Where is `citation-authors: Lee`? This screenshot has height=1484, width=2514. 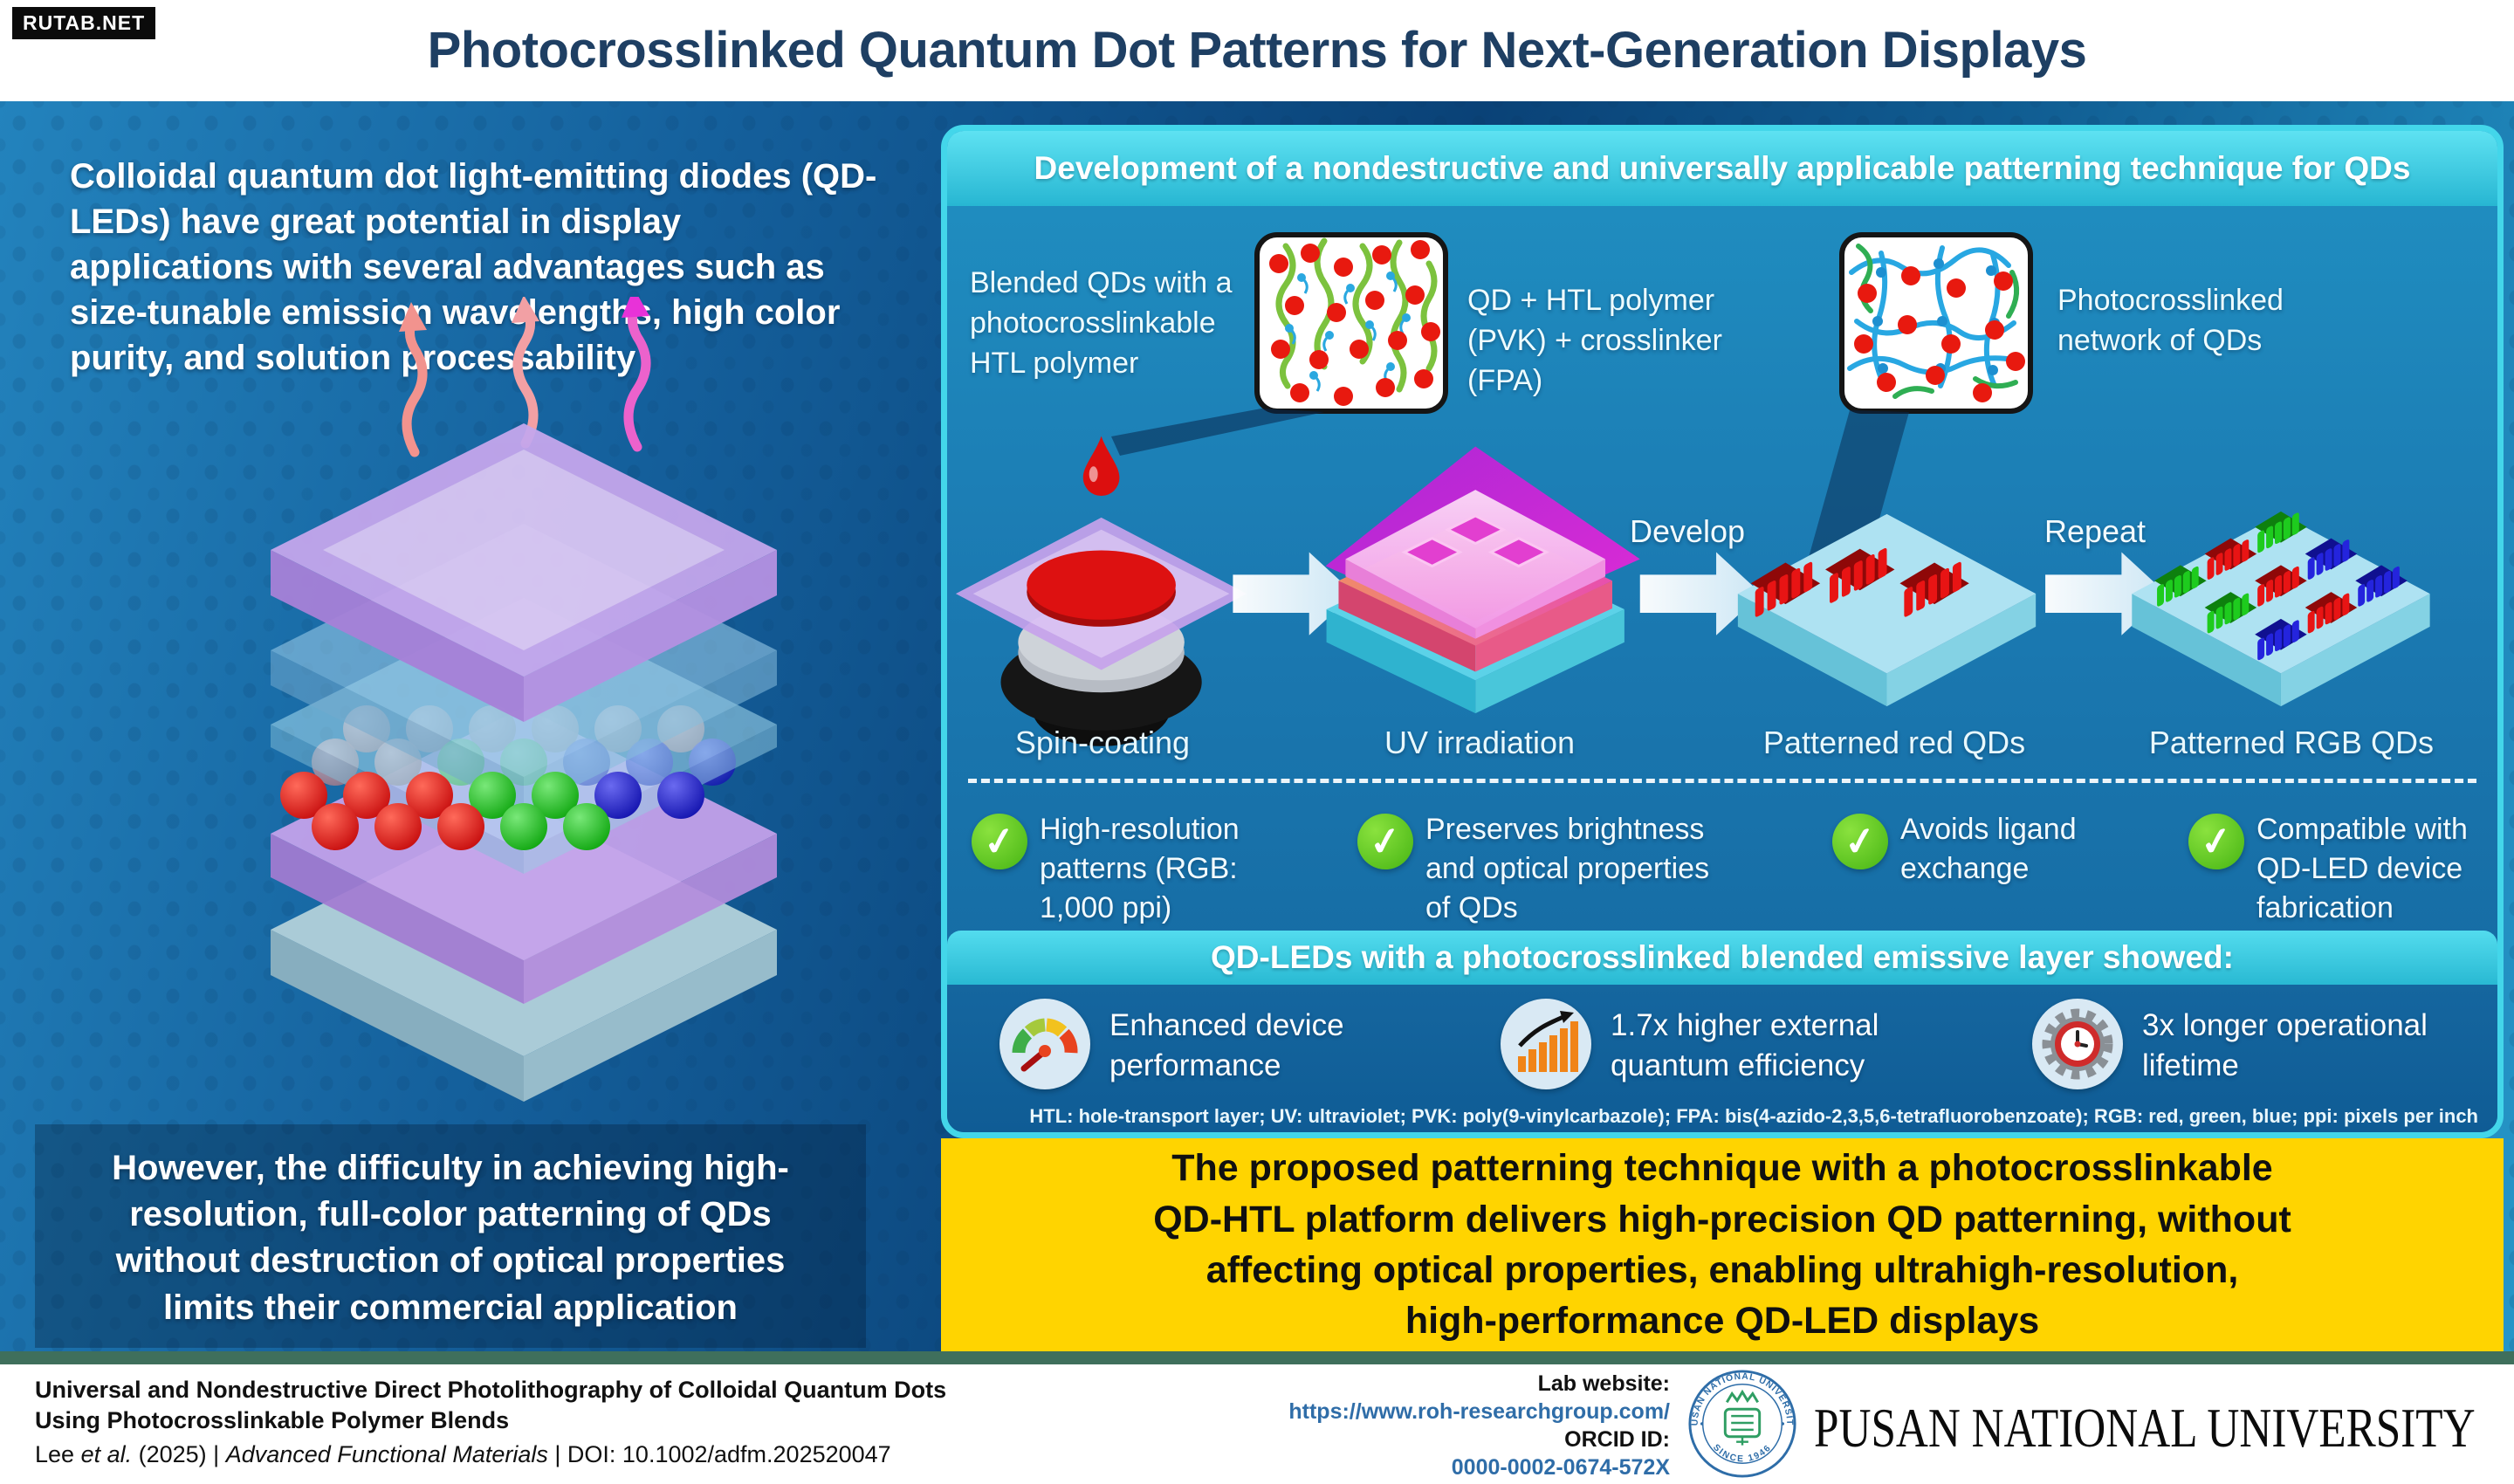 citation-authors: Lee is located at coordinates (58, 1454).